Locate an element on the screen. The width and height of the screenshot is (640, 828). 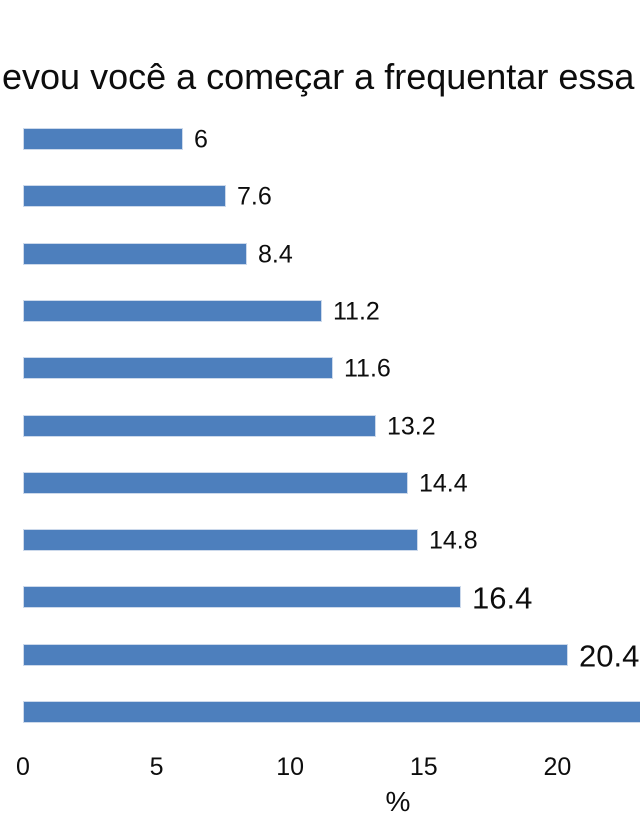
x-axis-tick-label: 15 is located at coordinates (423, 767).